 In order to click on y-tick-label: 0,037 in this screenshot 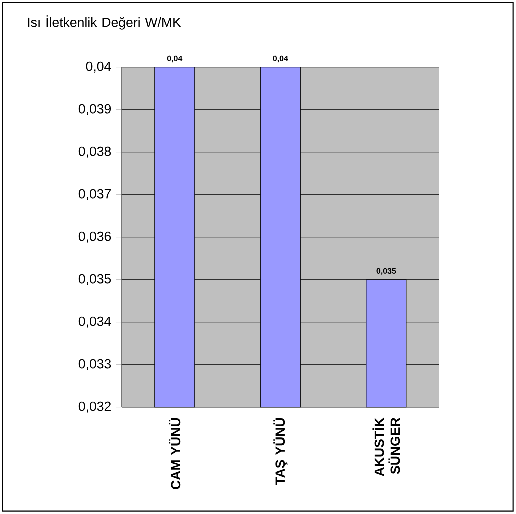, I will do `click(94, 194)`.